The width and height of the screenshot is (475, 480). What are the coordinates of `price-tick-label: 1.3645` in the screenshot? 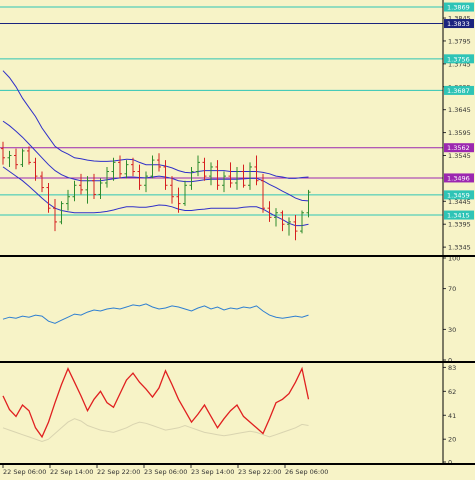 It's located at (459, 110).